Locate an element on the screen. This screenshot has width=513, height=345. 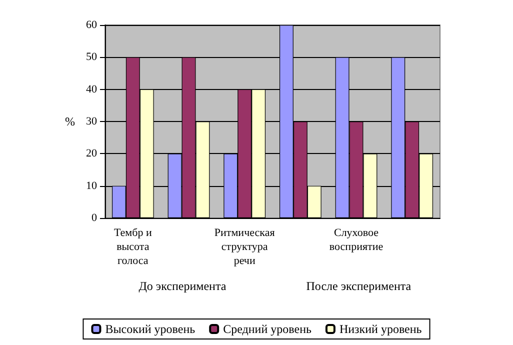
y-tick-label: 60 is located at coordinates (92, 25).